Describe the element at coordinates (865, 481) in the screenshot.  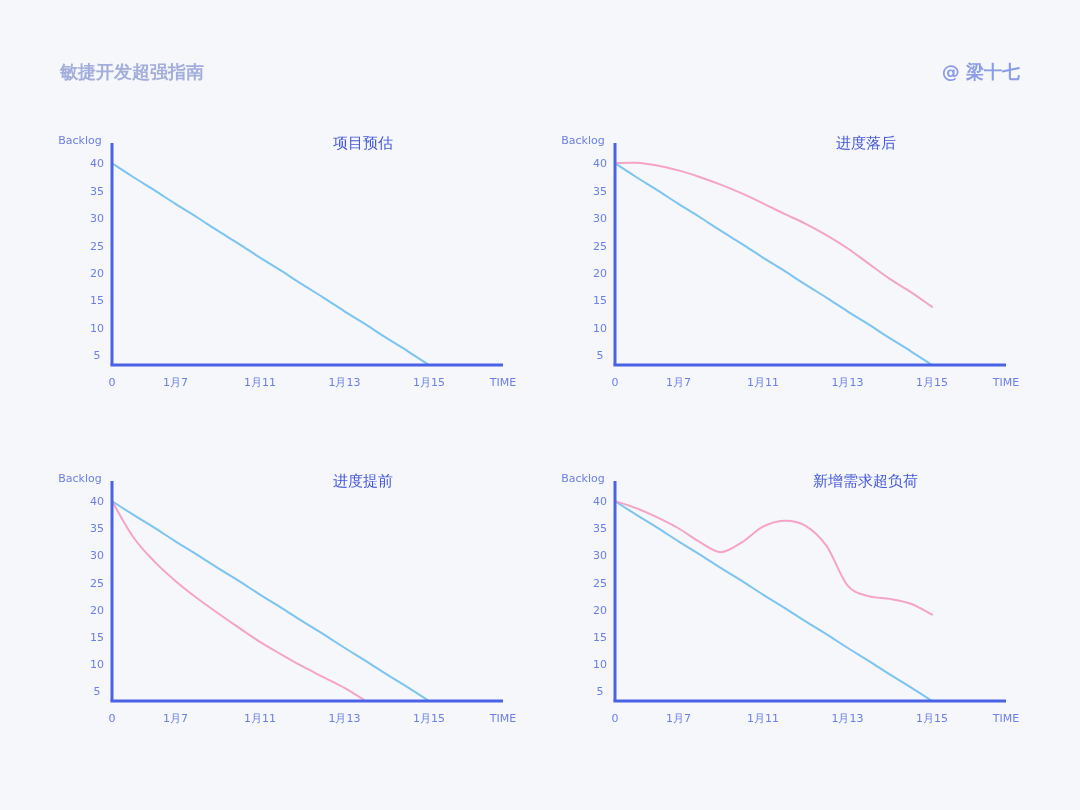
I see `chart-title: 新增需求超负荷` at that location.